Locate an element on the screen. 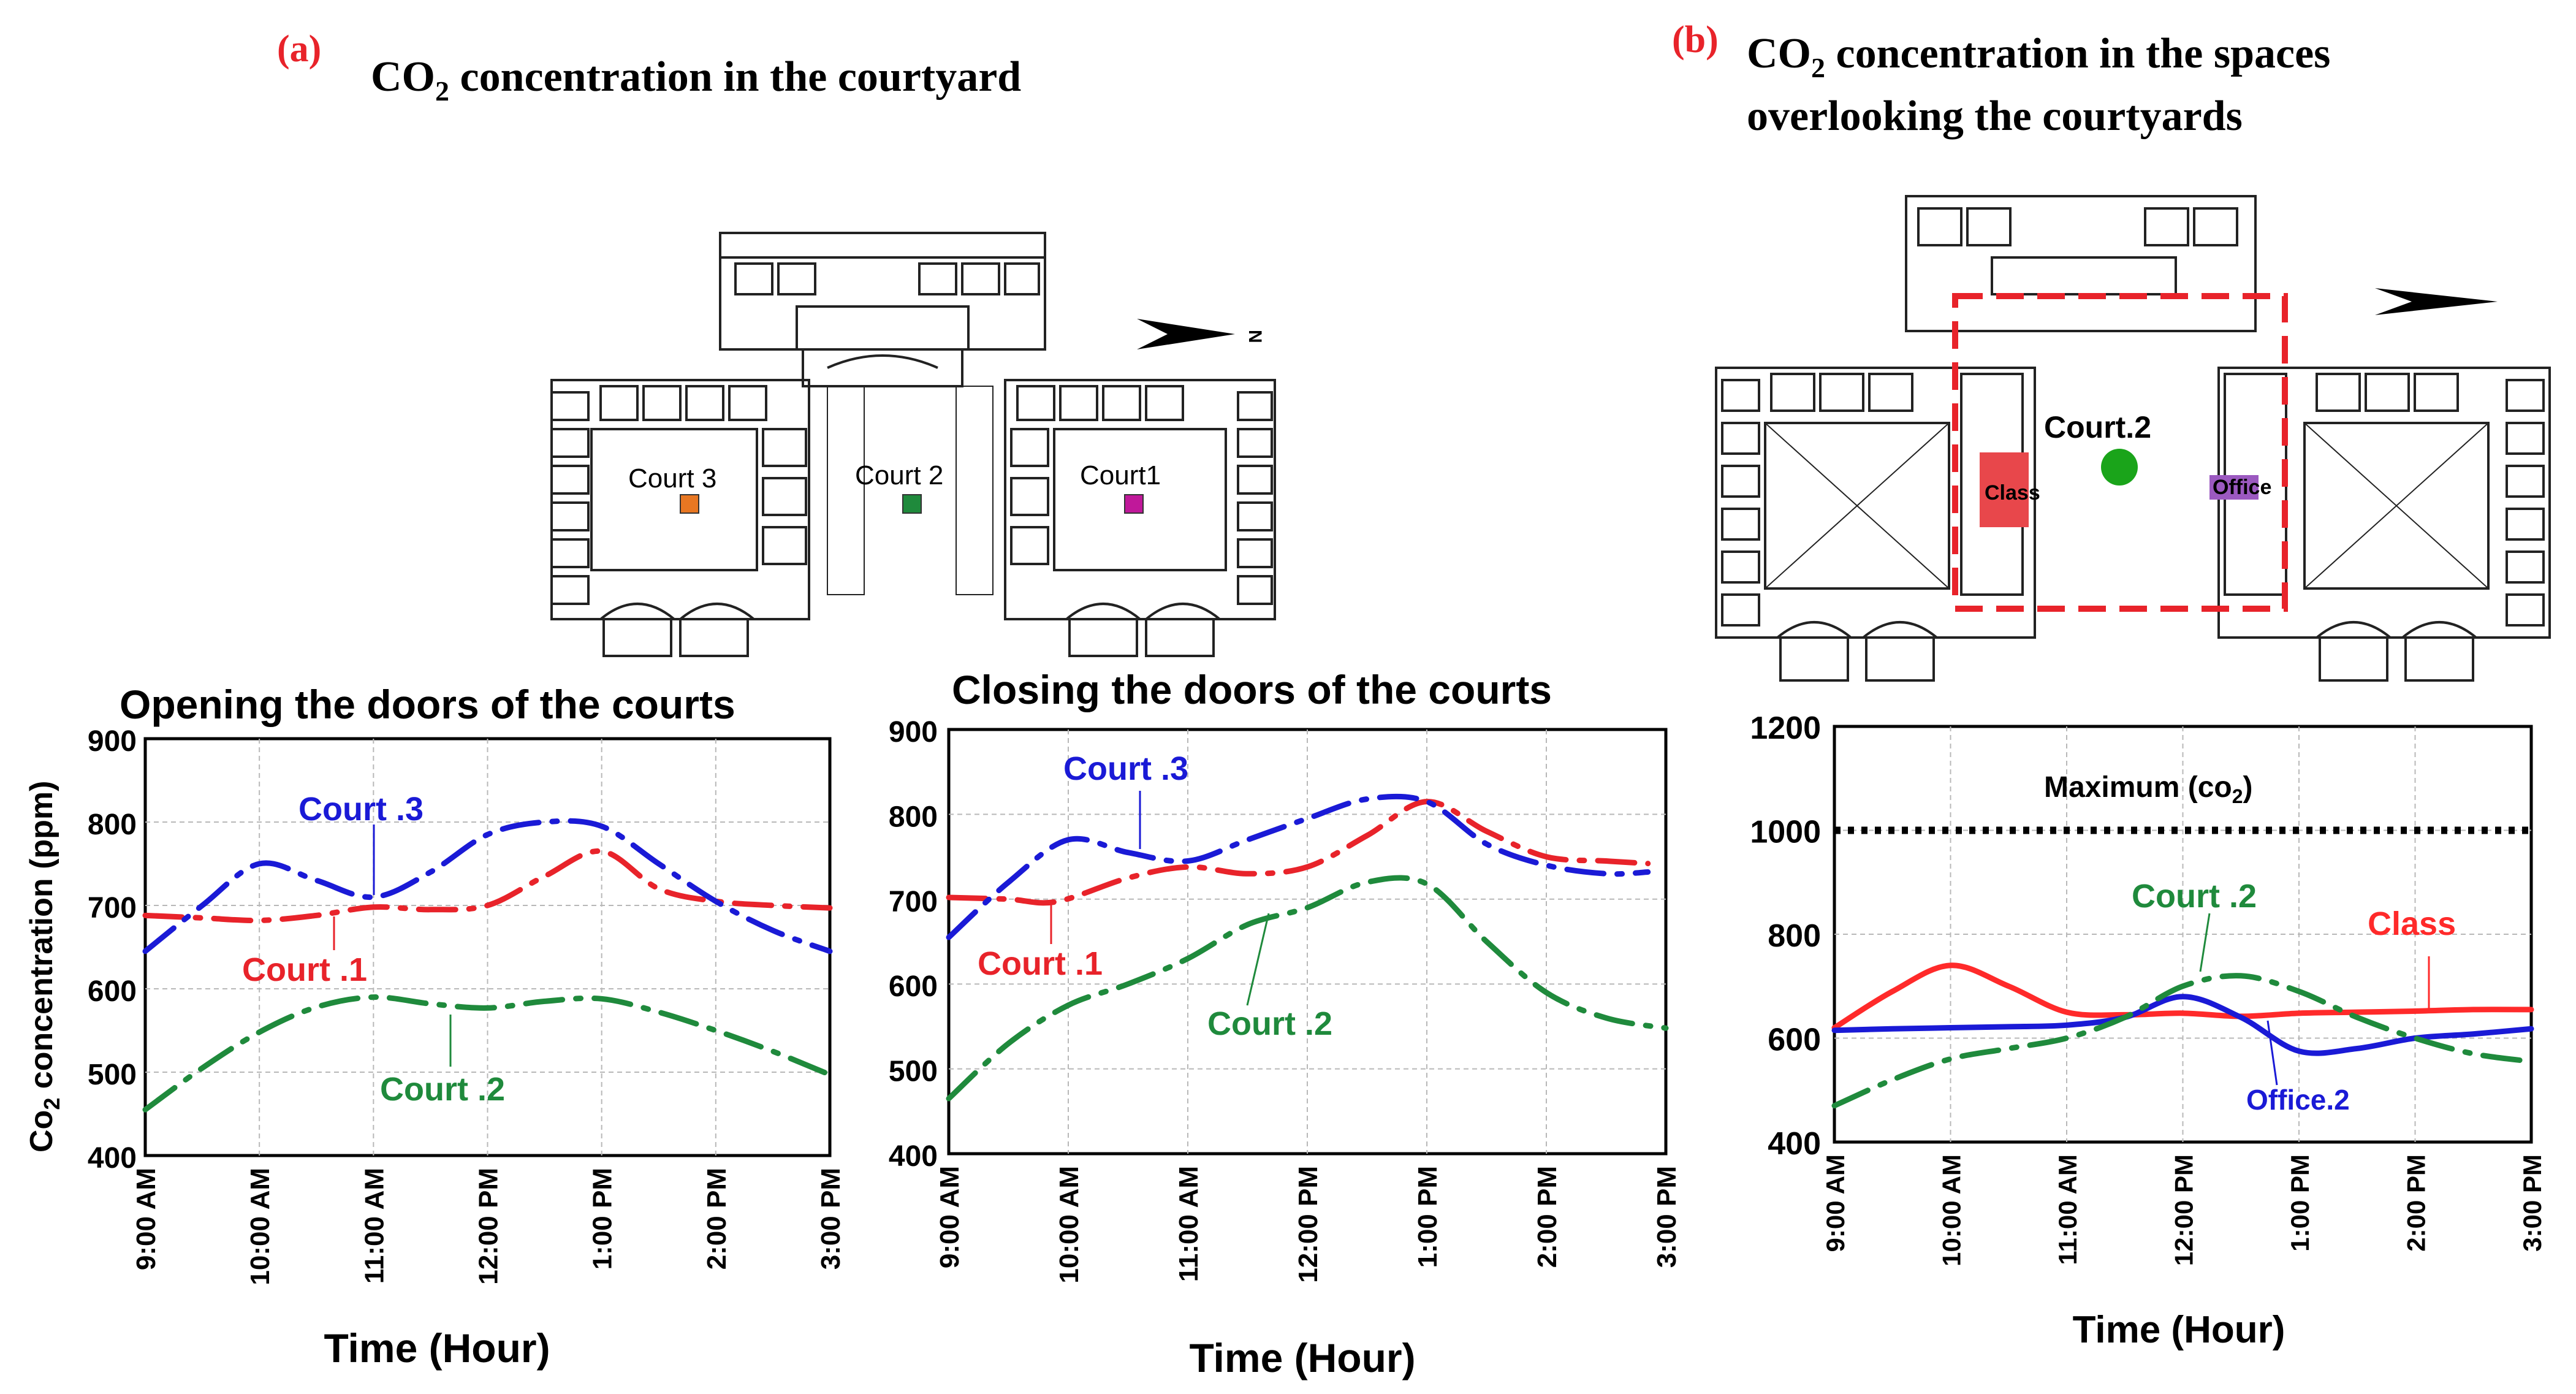 The image size is (2576, 1394). c1-xtick-label: 12:00 PM is located at coordinates (489, 1226).